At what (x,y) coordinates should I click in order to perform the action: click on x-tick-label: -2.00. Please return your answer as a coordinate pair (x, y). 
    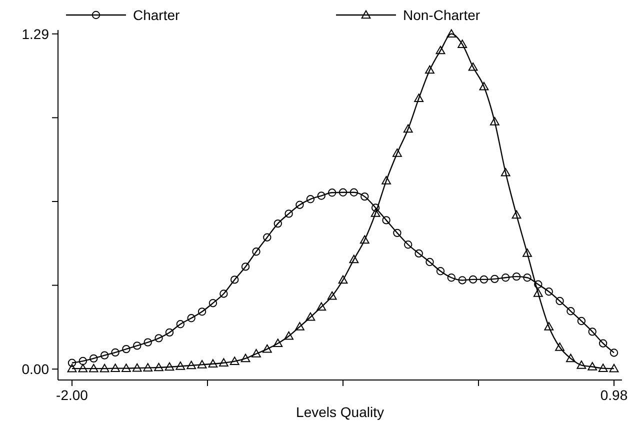
    Looking at the image, I should click on (72, 395).